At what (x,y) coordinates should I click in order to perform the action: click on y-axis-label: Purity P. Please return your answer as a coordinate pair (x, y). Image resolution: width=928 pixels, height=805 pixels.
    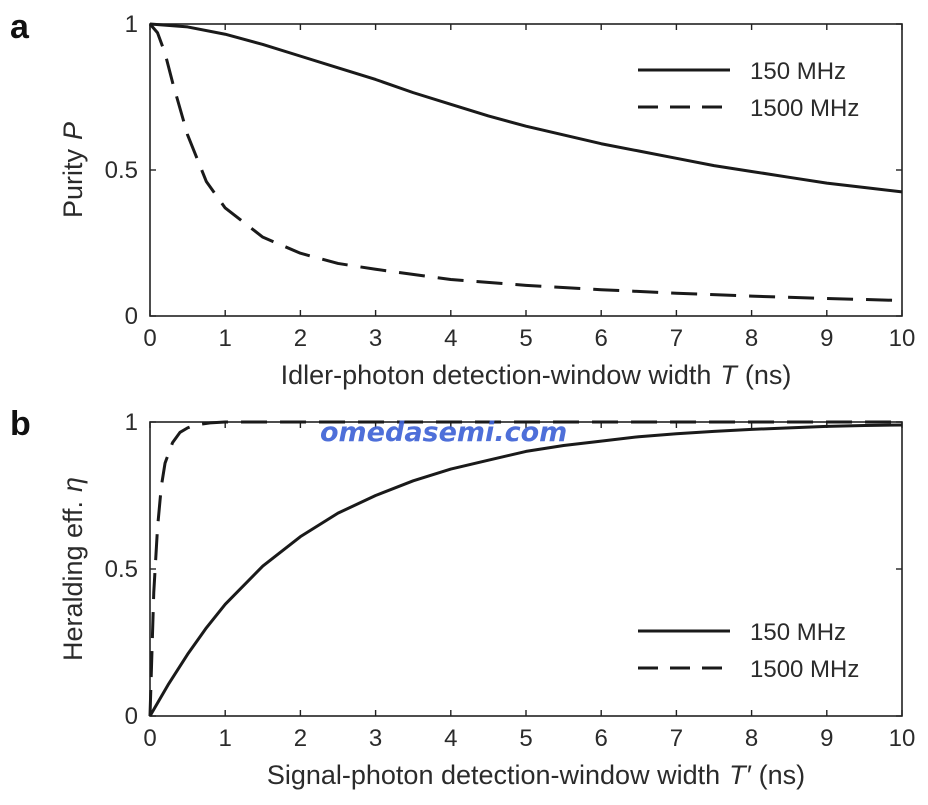
    Looking at the image, I should click on (73, 170).